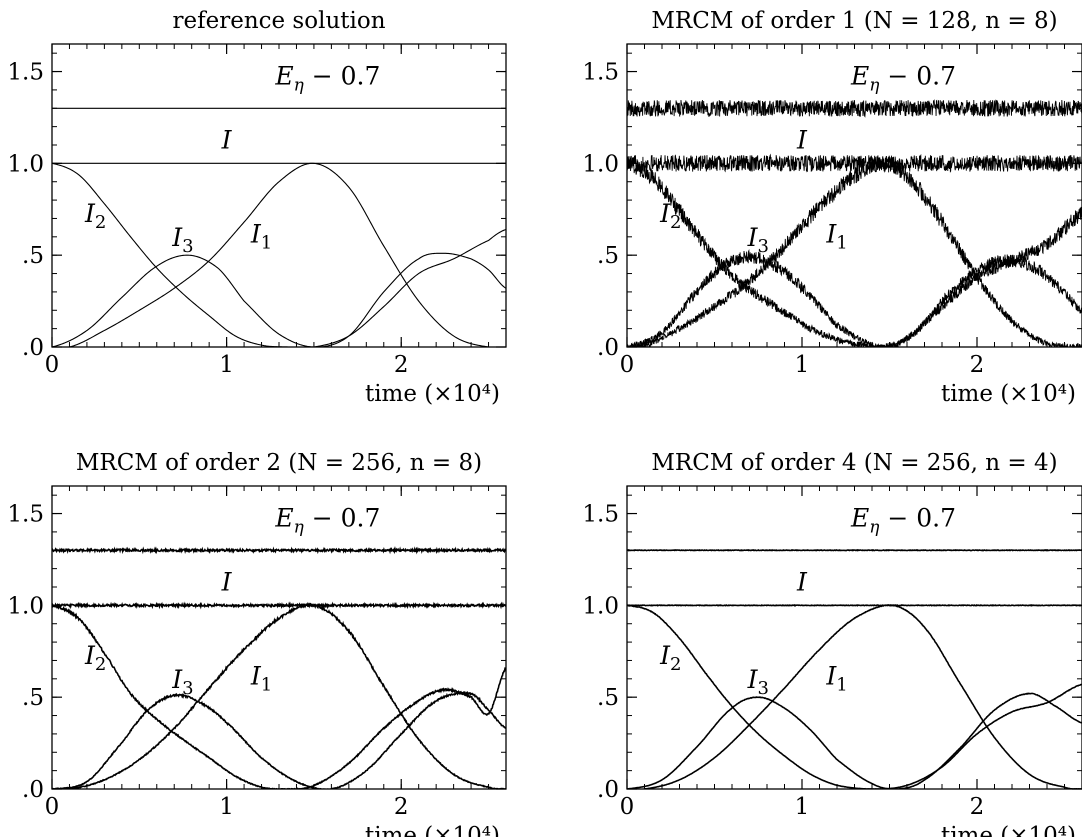 This screenshot has height=837, width=1082. What do you see at coordinates (278, 21) in the screenshot?
I see `chart-title: reference solution` at bounding box center [278, 21].